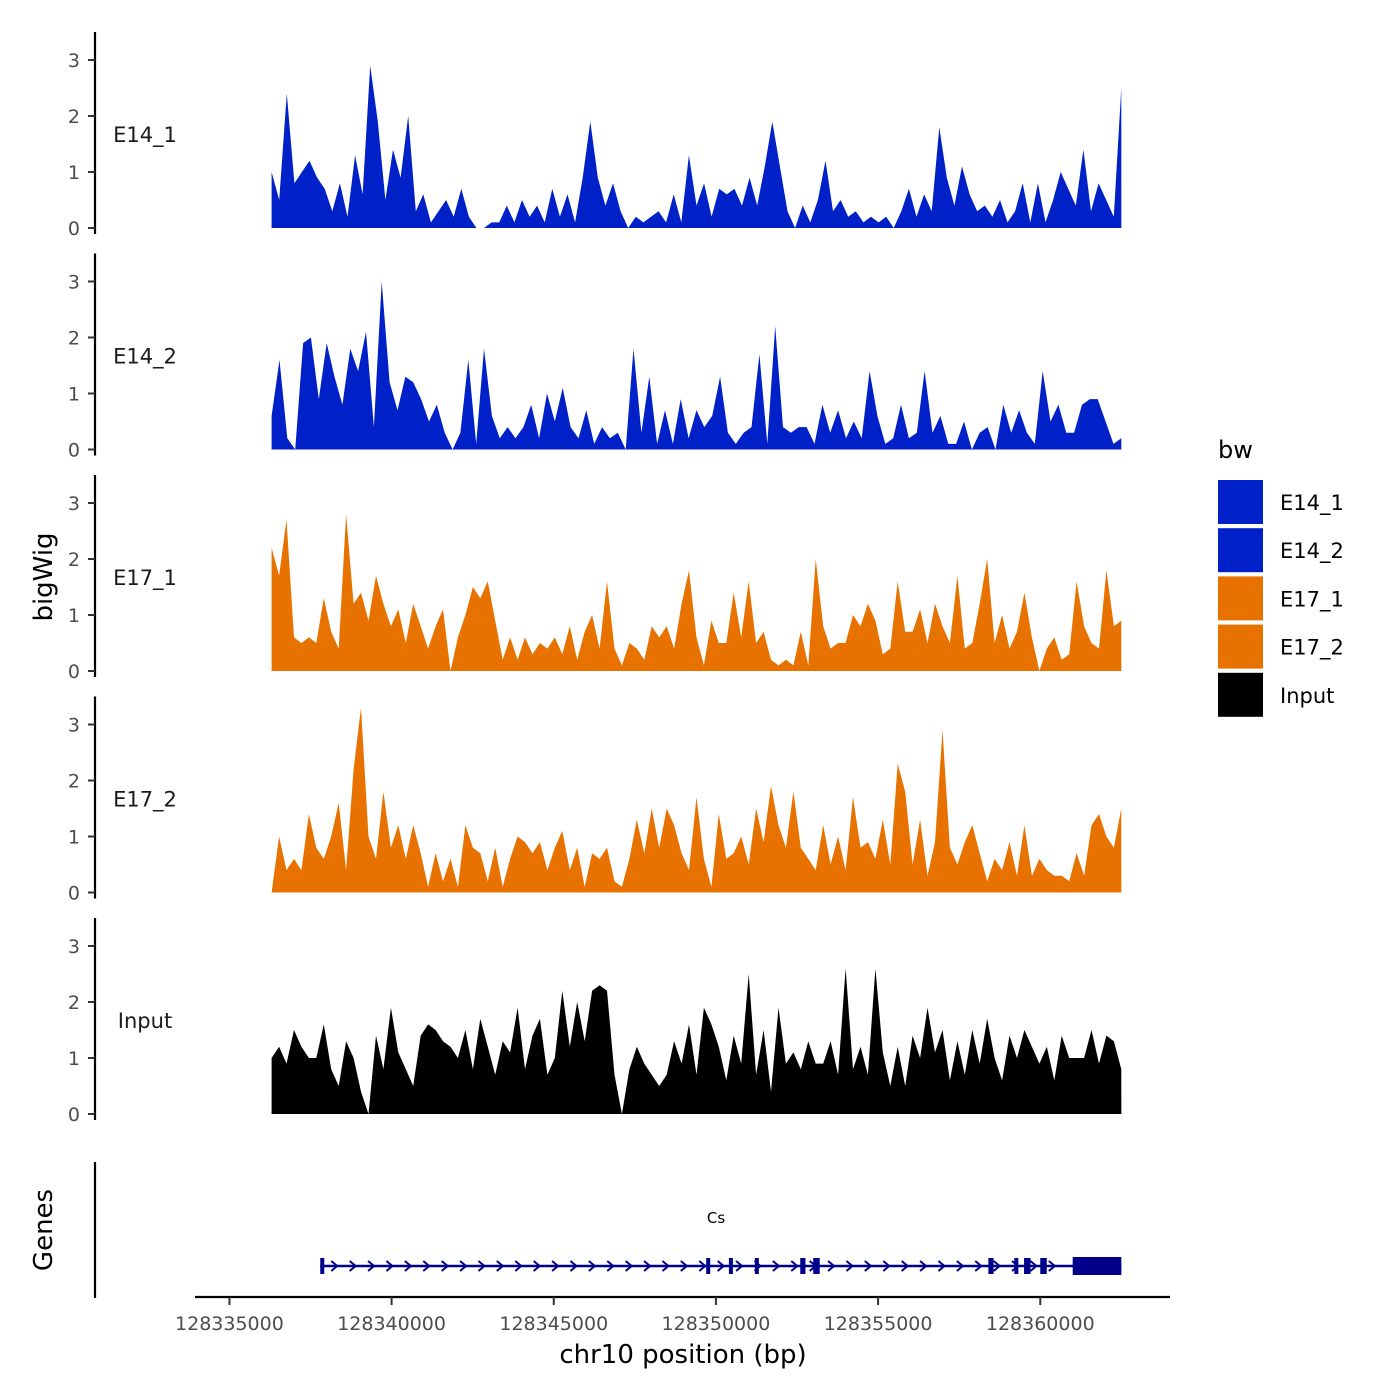  What do you see at coordinates (1312, 599) in the screenshot?
I see `legend-label: E17_1` at bounding box center [1312, 599].